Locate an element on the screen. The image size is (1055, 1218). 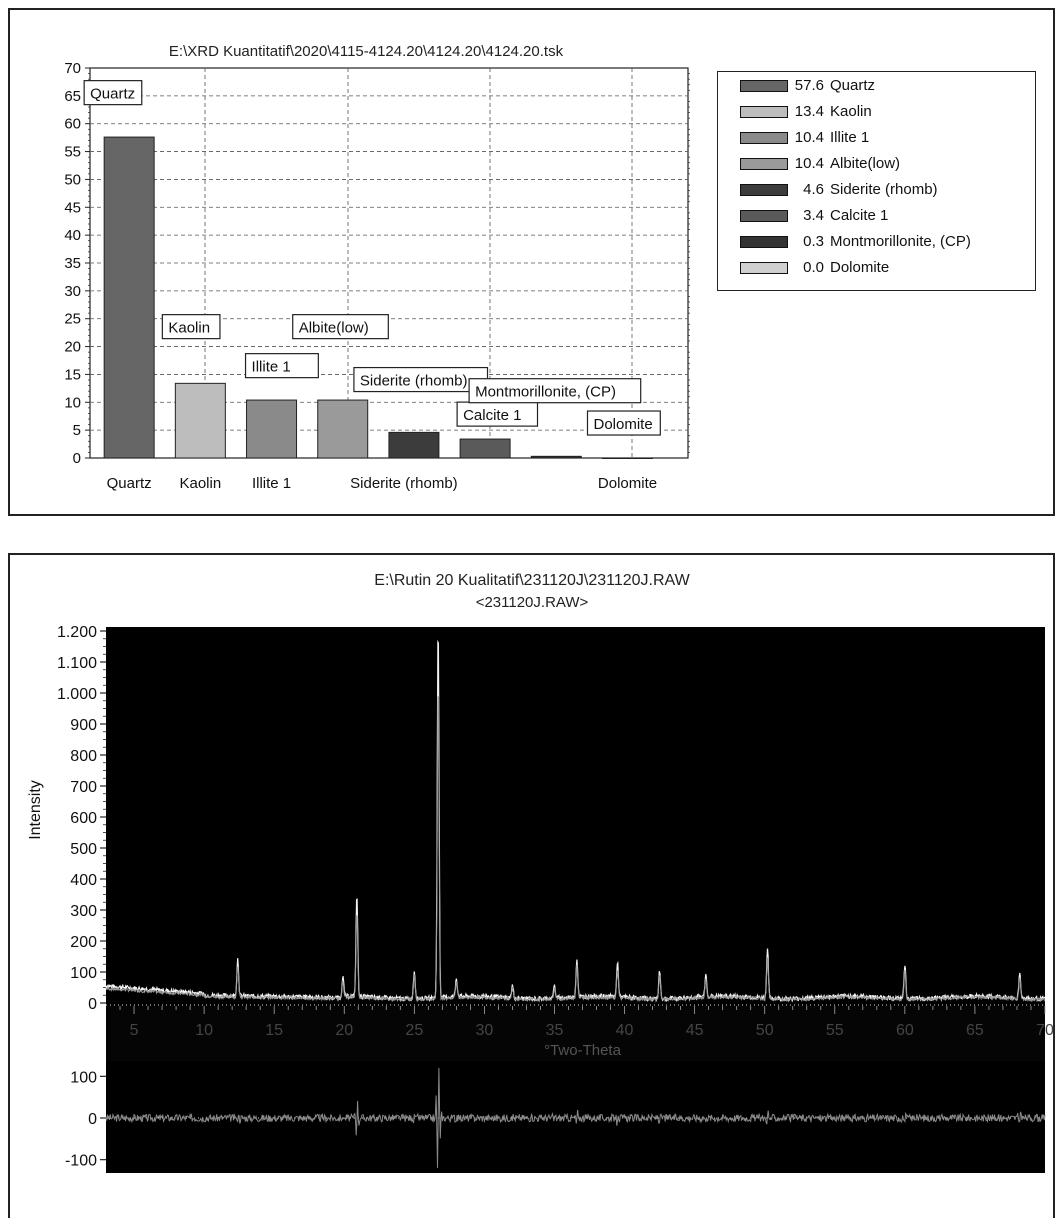
xrd-ytick-label: 900 is located at coordinates (83, 725).